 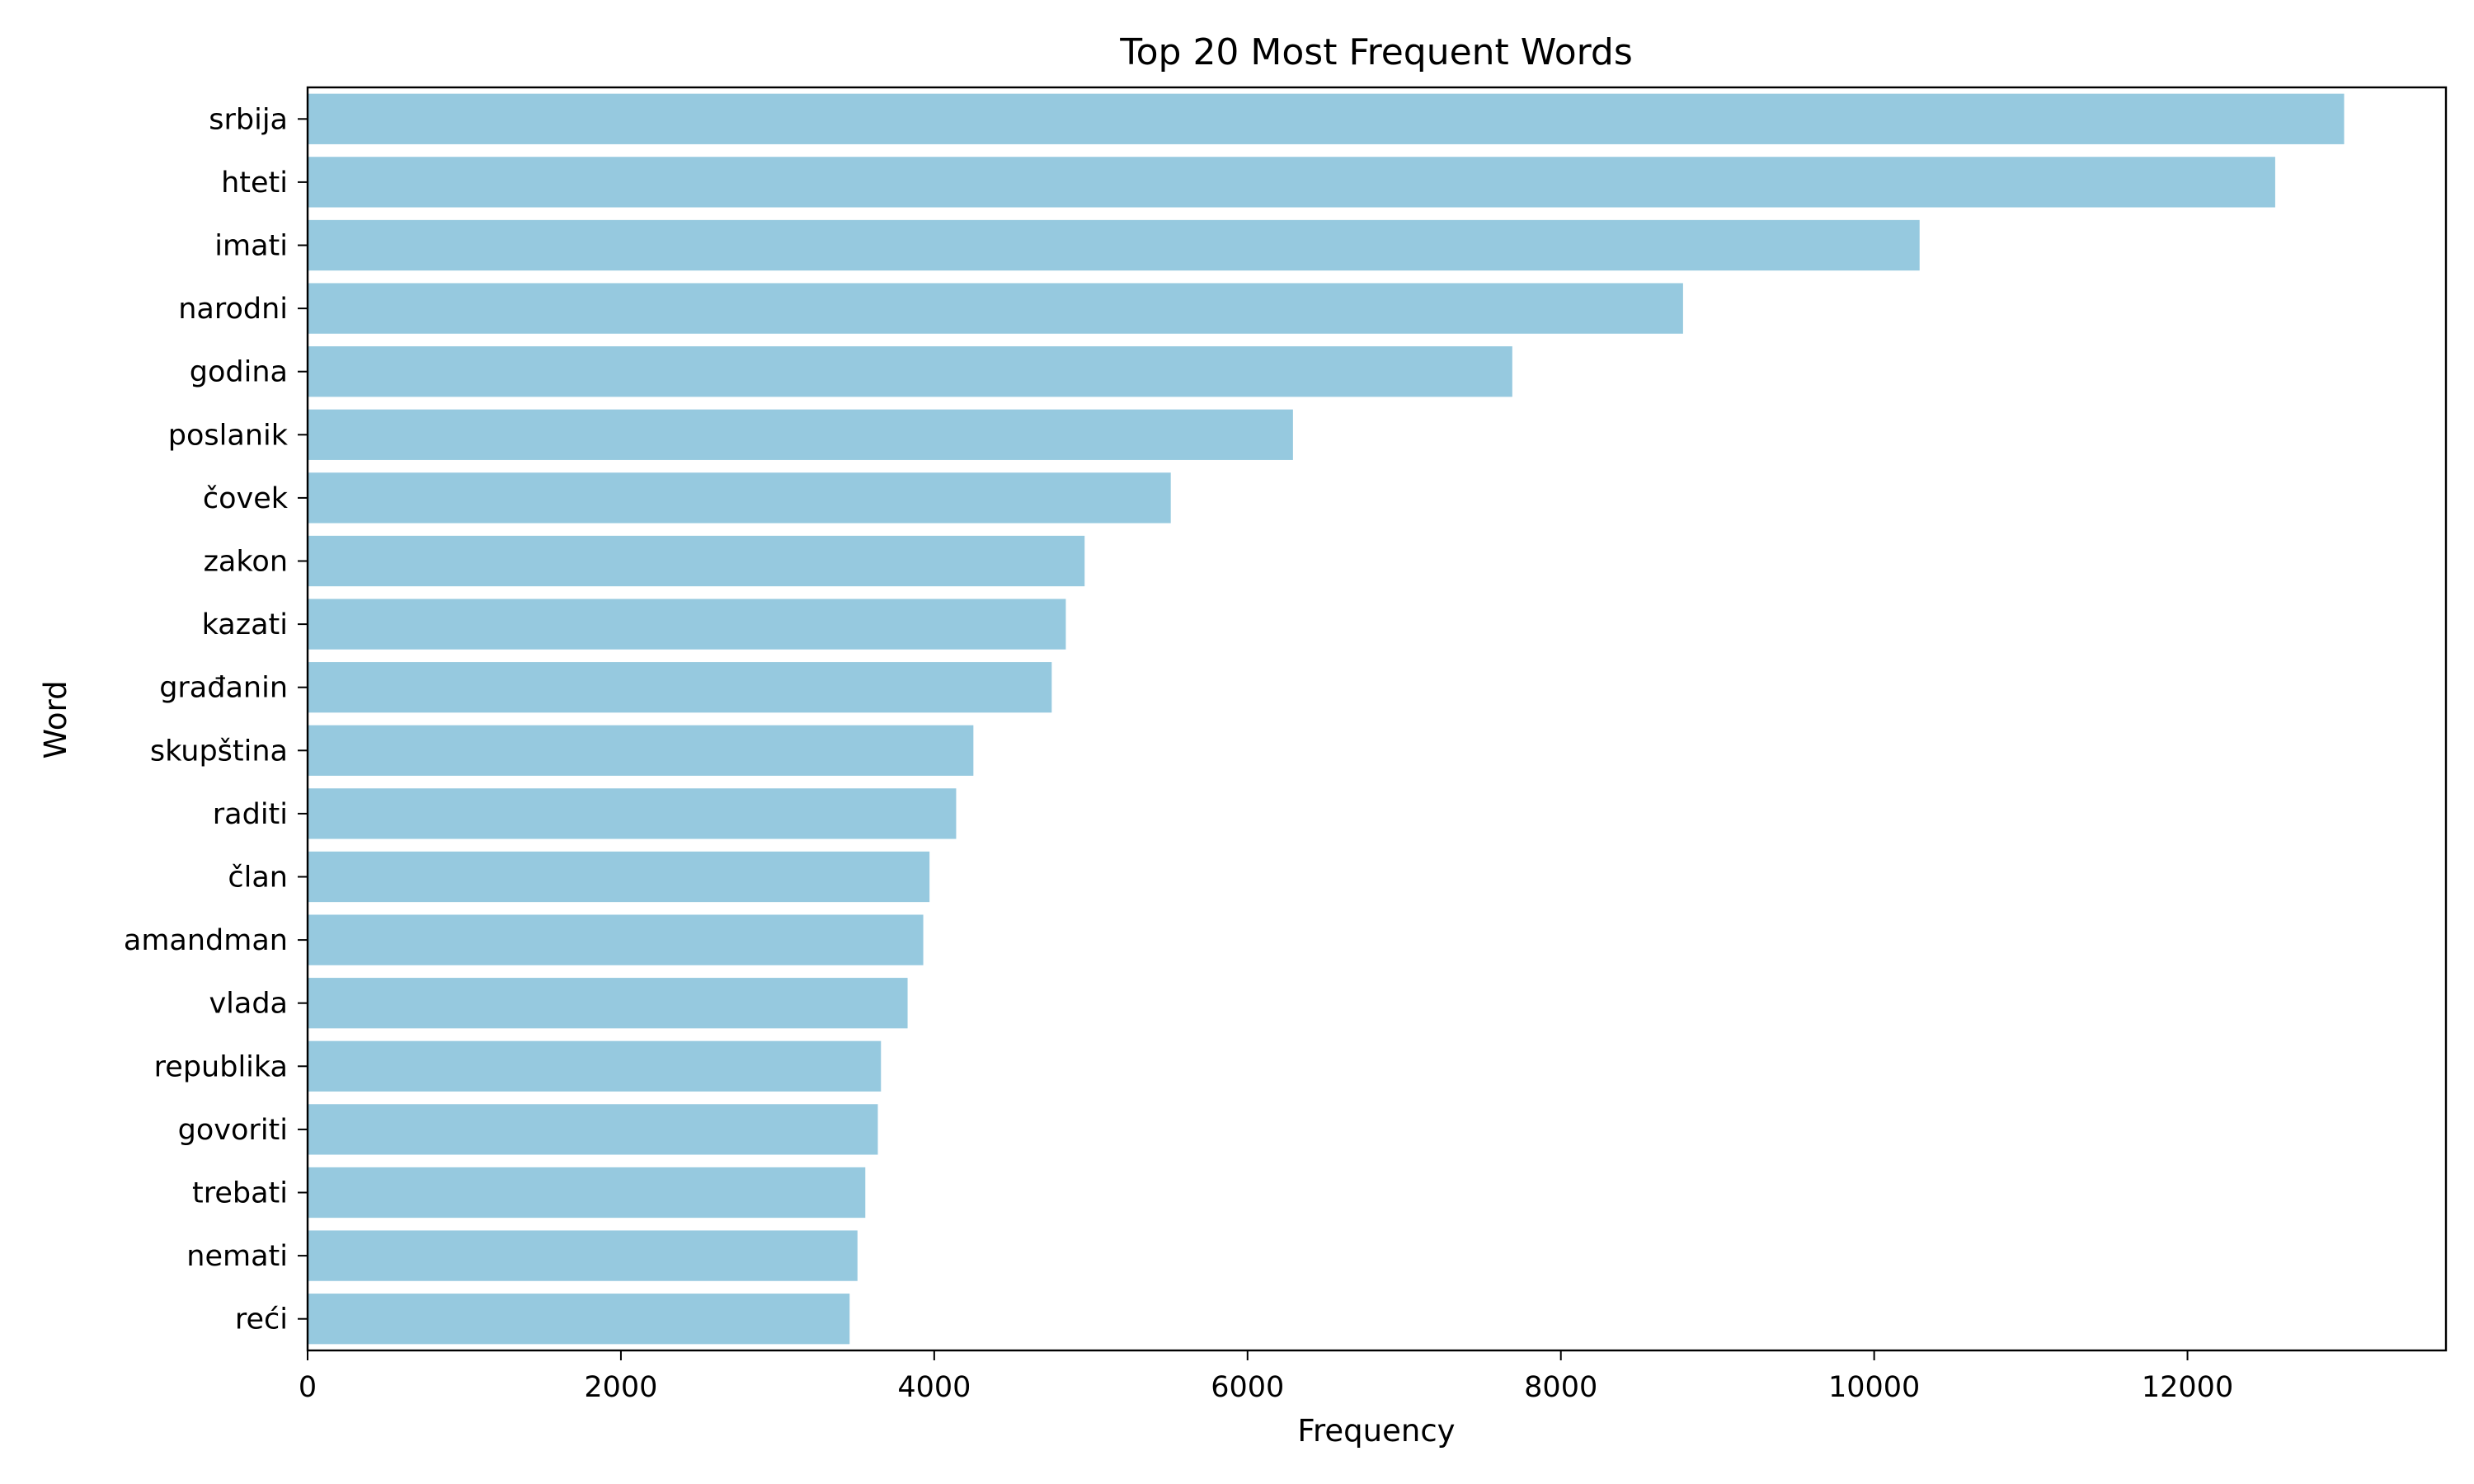 What do you see at coordinates (237, 1256) in the screenshot?
I see `y-tick-label: nemati` at bounding box center [237, 1256].